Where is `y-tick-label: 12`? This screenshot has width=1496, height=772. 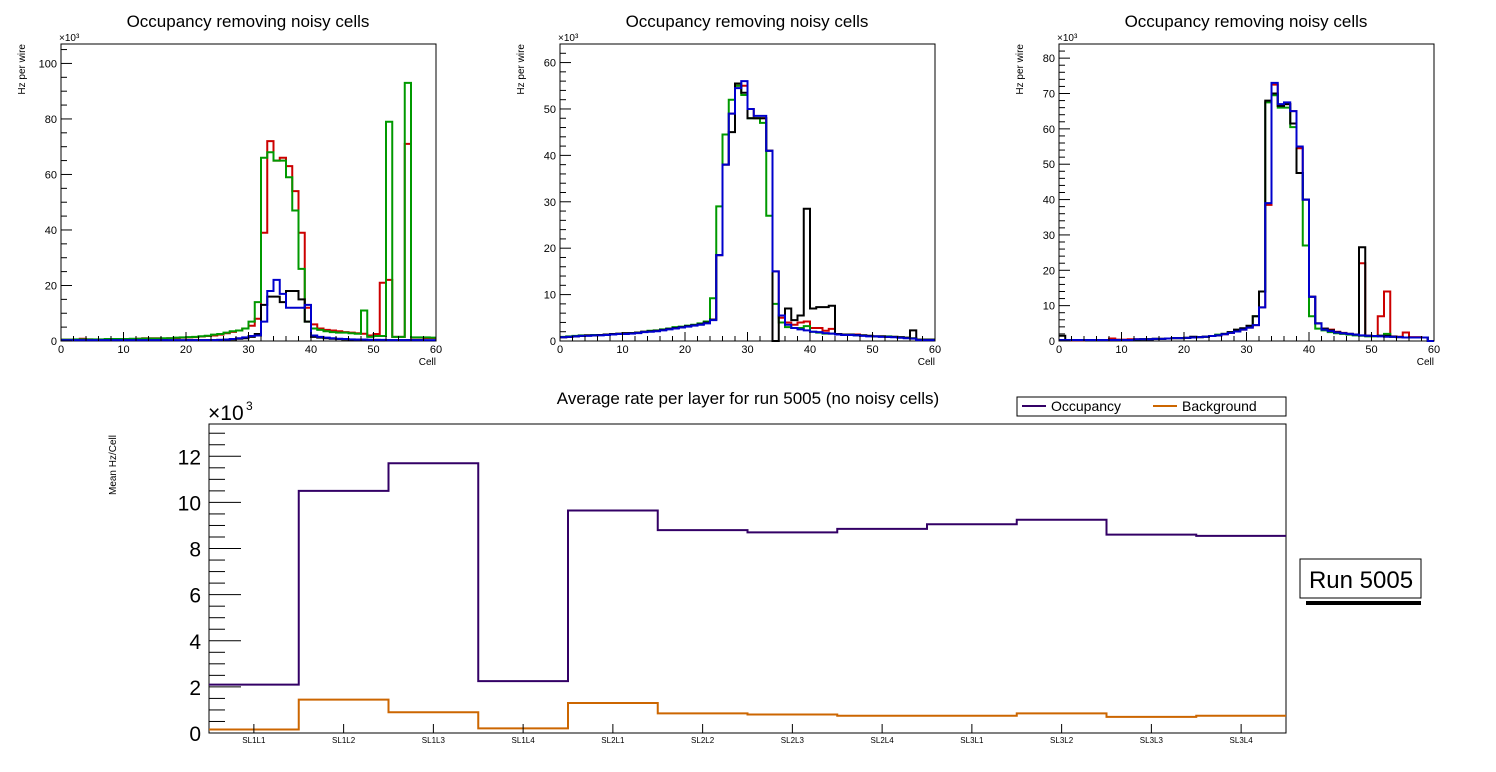
y-tick-label: 12 is located at coordinates (189, 457).